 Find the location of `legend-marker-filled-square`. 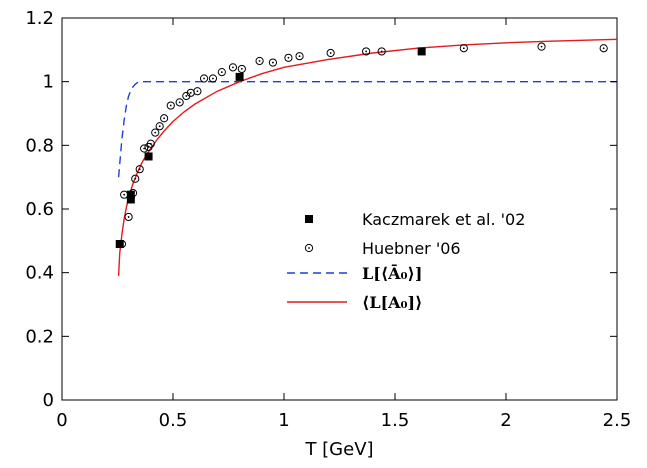

legend-marker-filled-square is located at coordinates (309, 219).